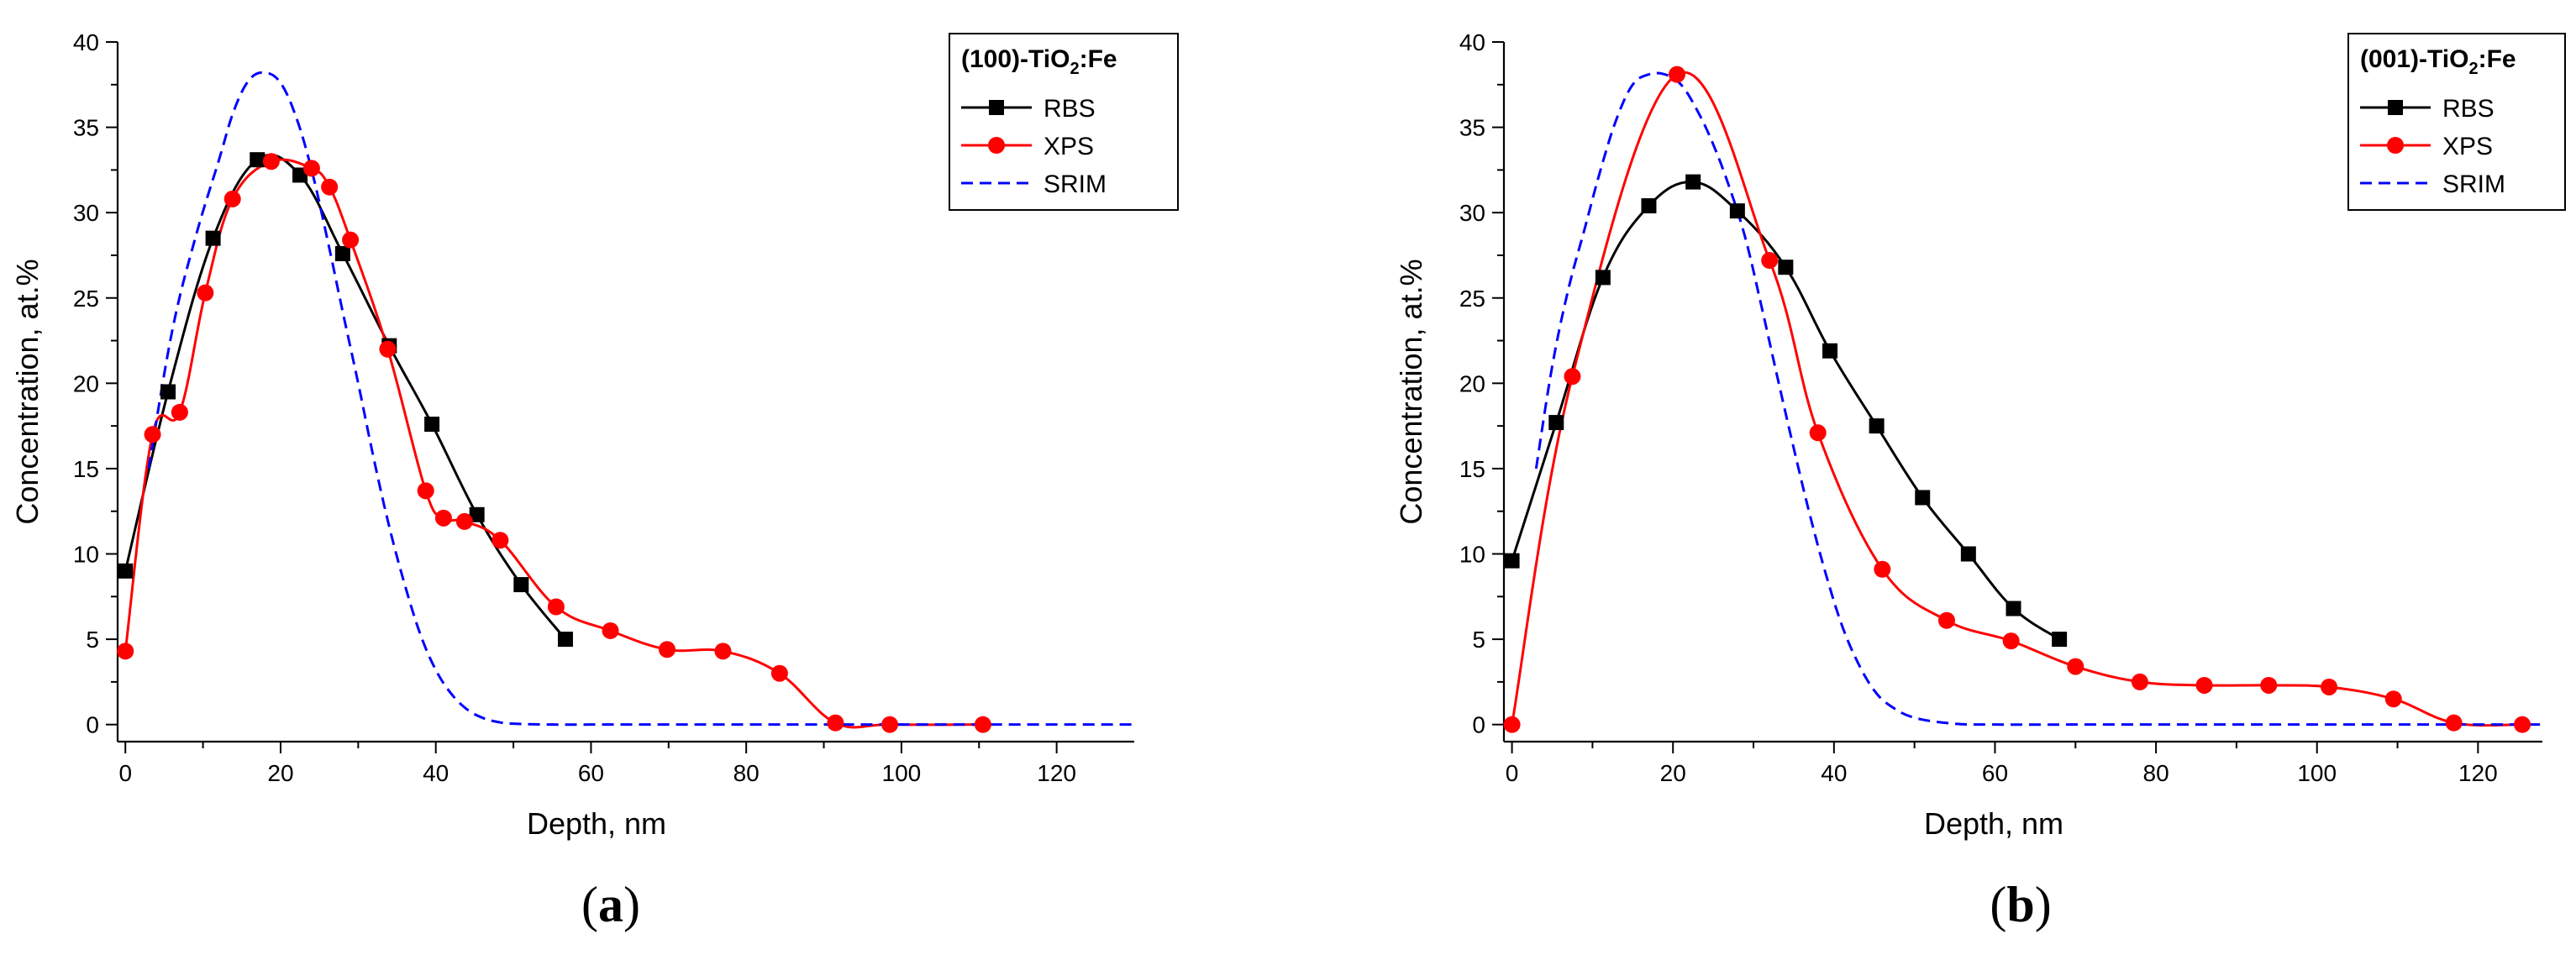 This screenshot has width=2576, height=960. I want to click on y-tick-label: 35, so click(1472, 128).